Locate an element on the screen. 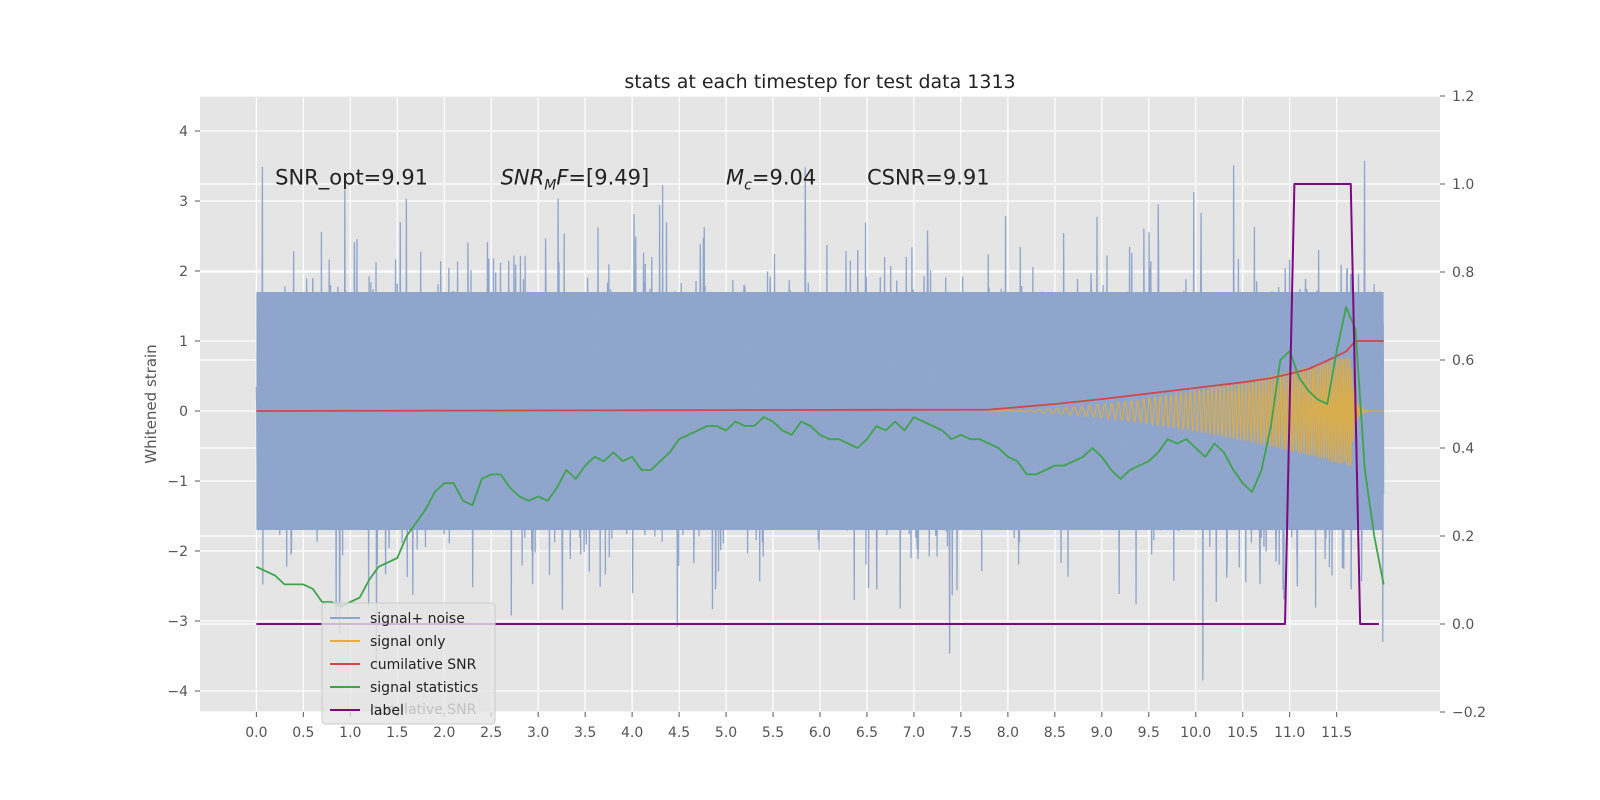 The image size is (1600, 800). x-tick-label-5: 2.5 is located at coordinates (491, 733).